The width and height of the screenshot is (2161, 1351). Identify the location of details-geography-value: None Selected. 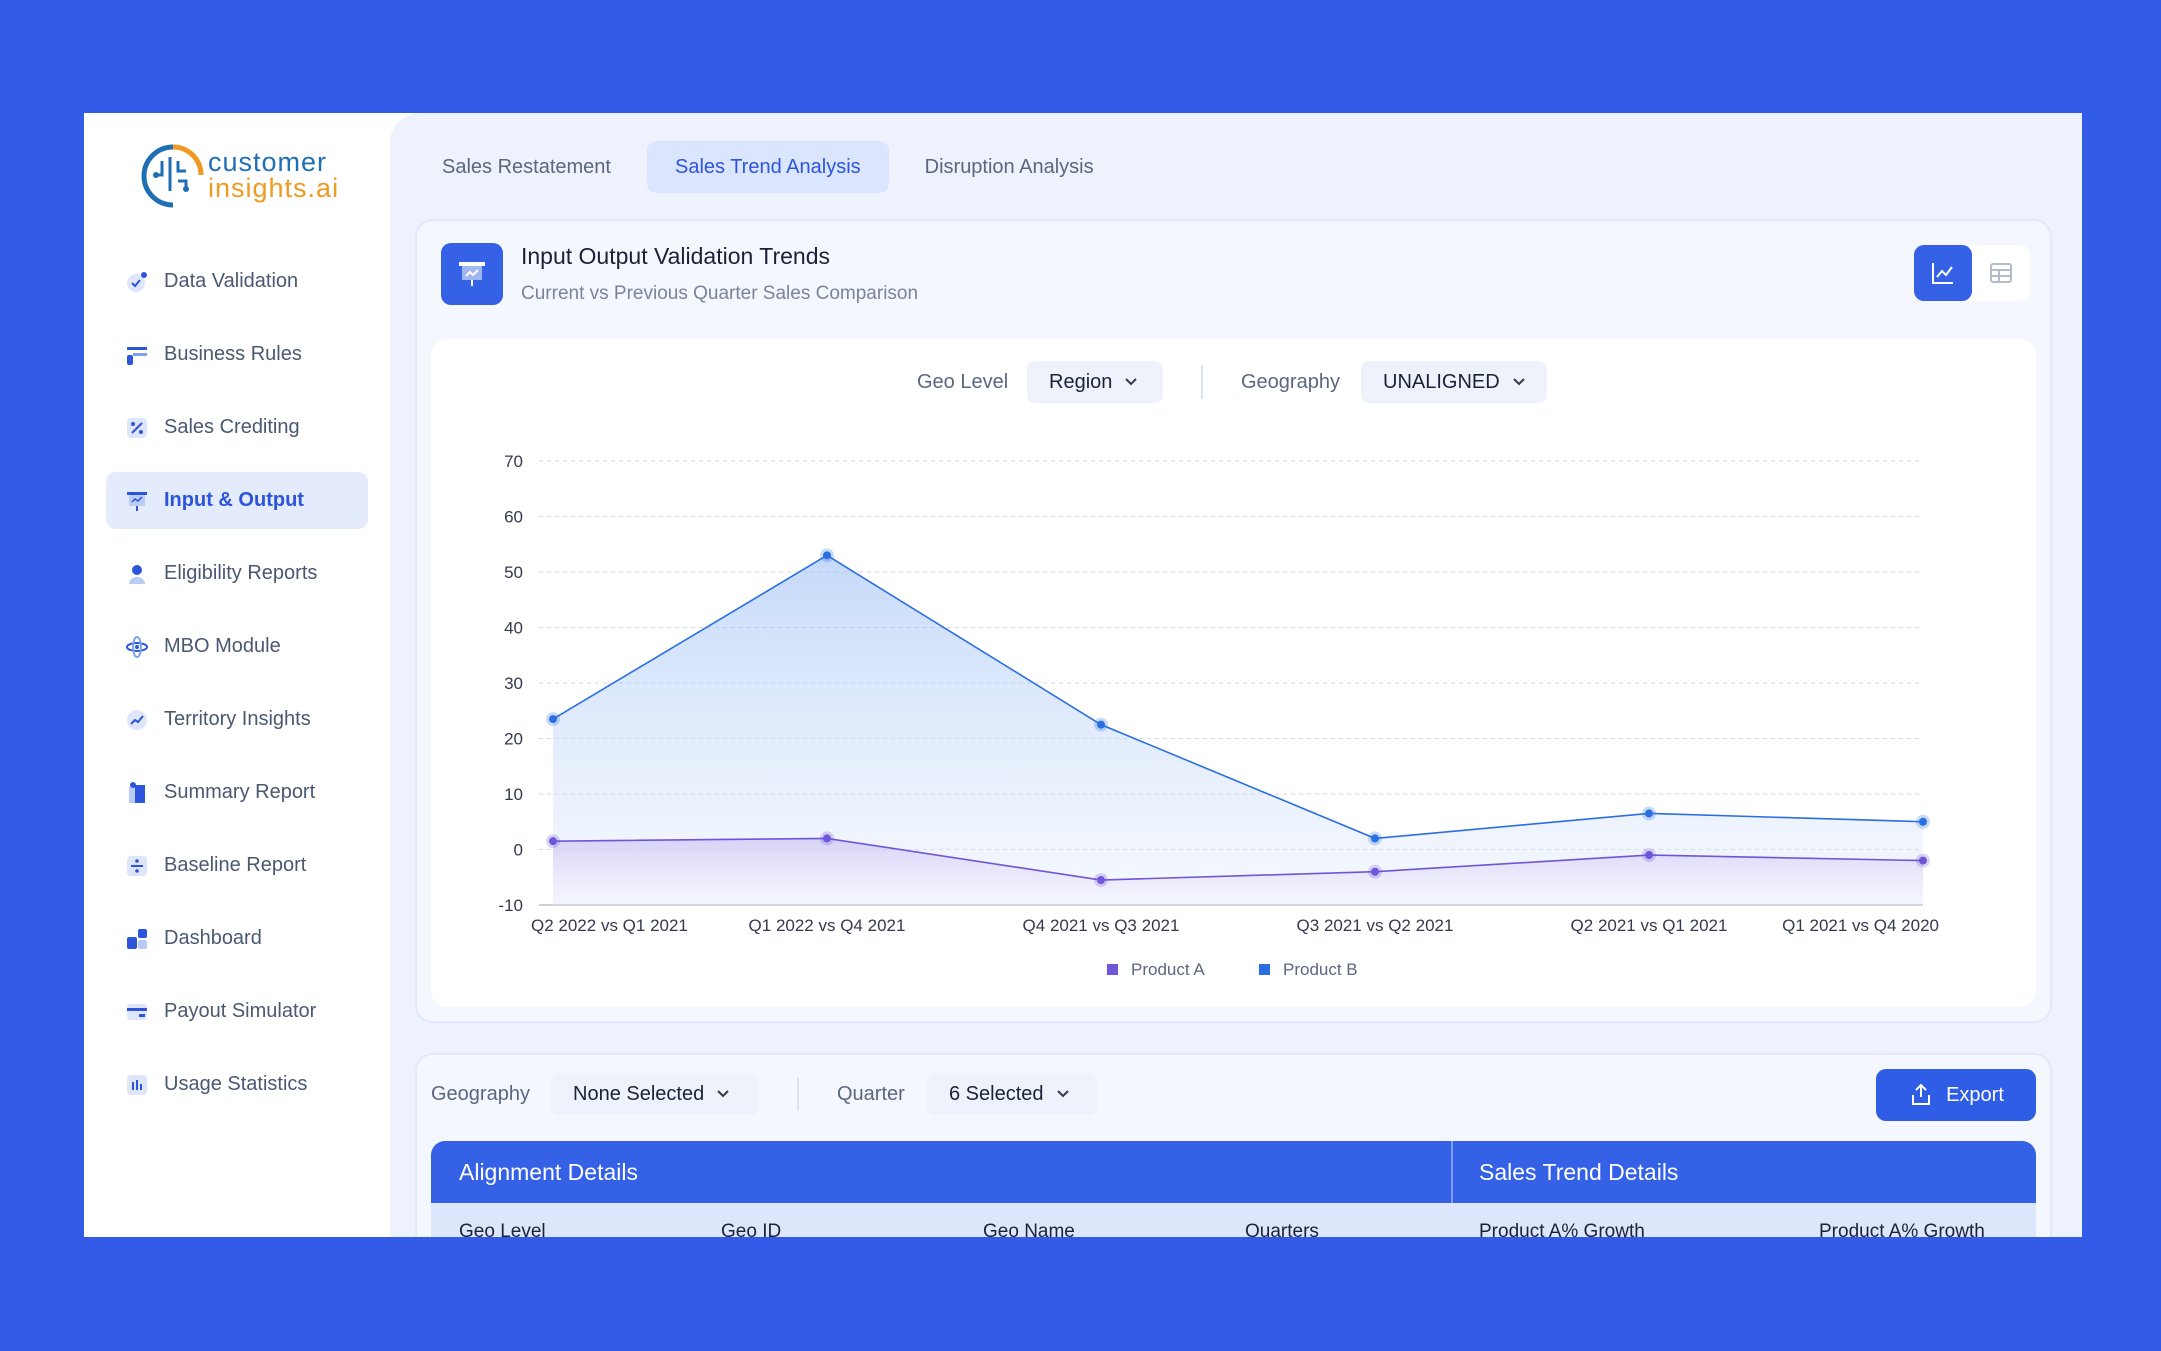
(639, 1093).